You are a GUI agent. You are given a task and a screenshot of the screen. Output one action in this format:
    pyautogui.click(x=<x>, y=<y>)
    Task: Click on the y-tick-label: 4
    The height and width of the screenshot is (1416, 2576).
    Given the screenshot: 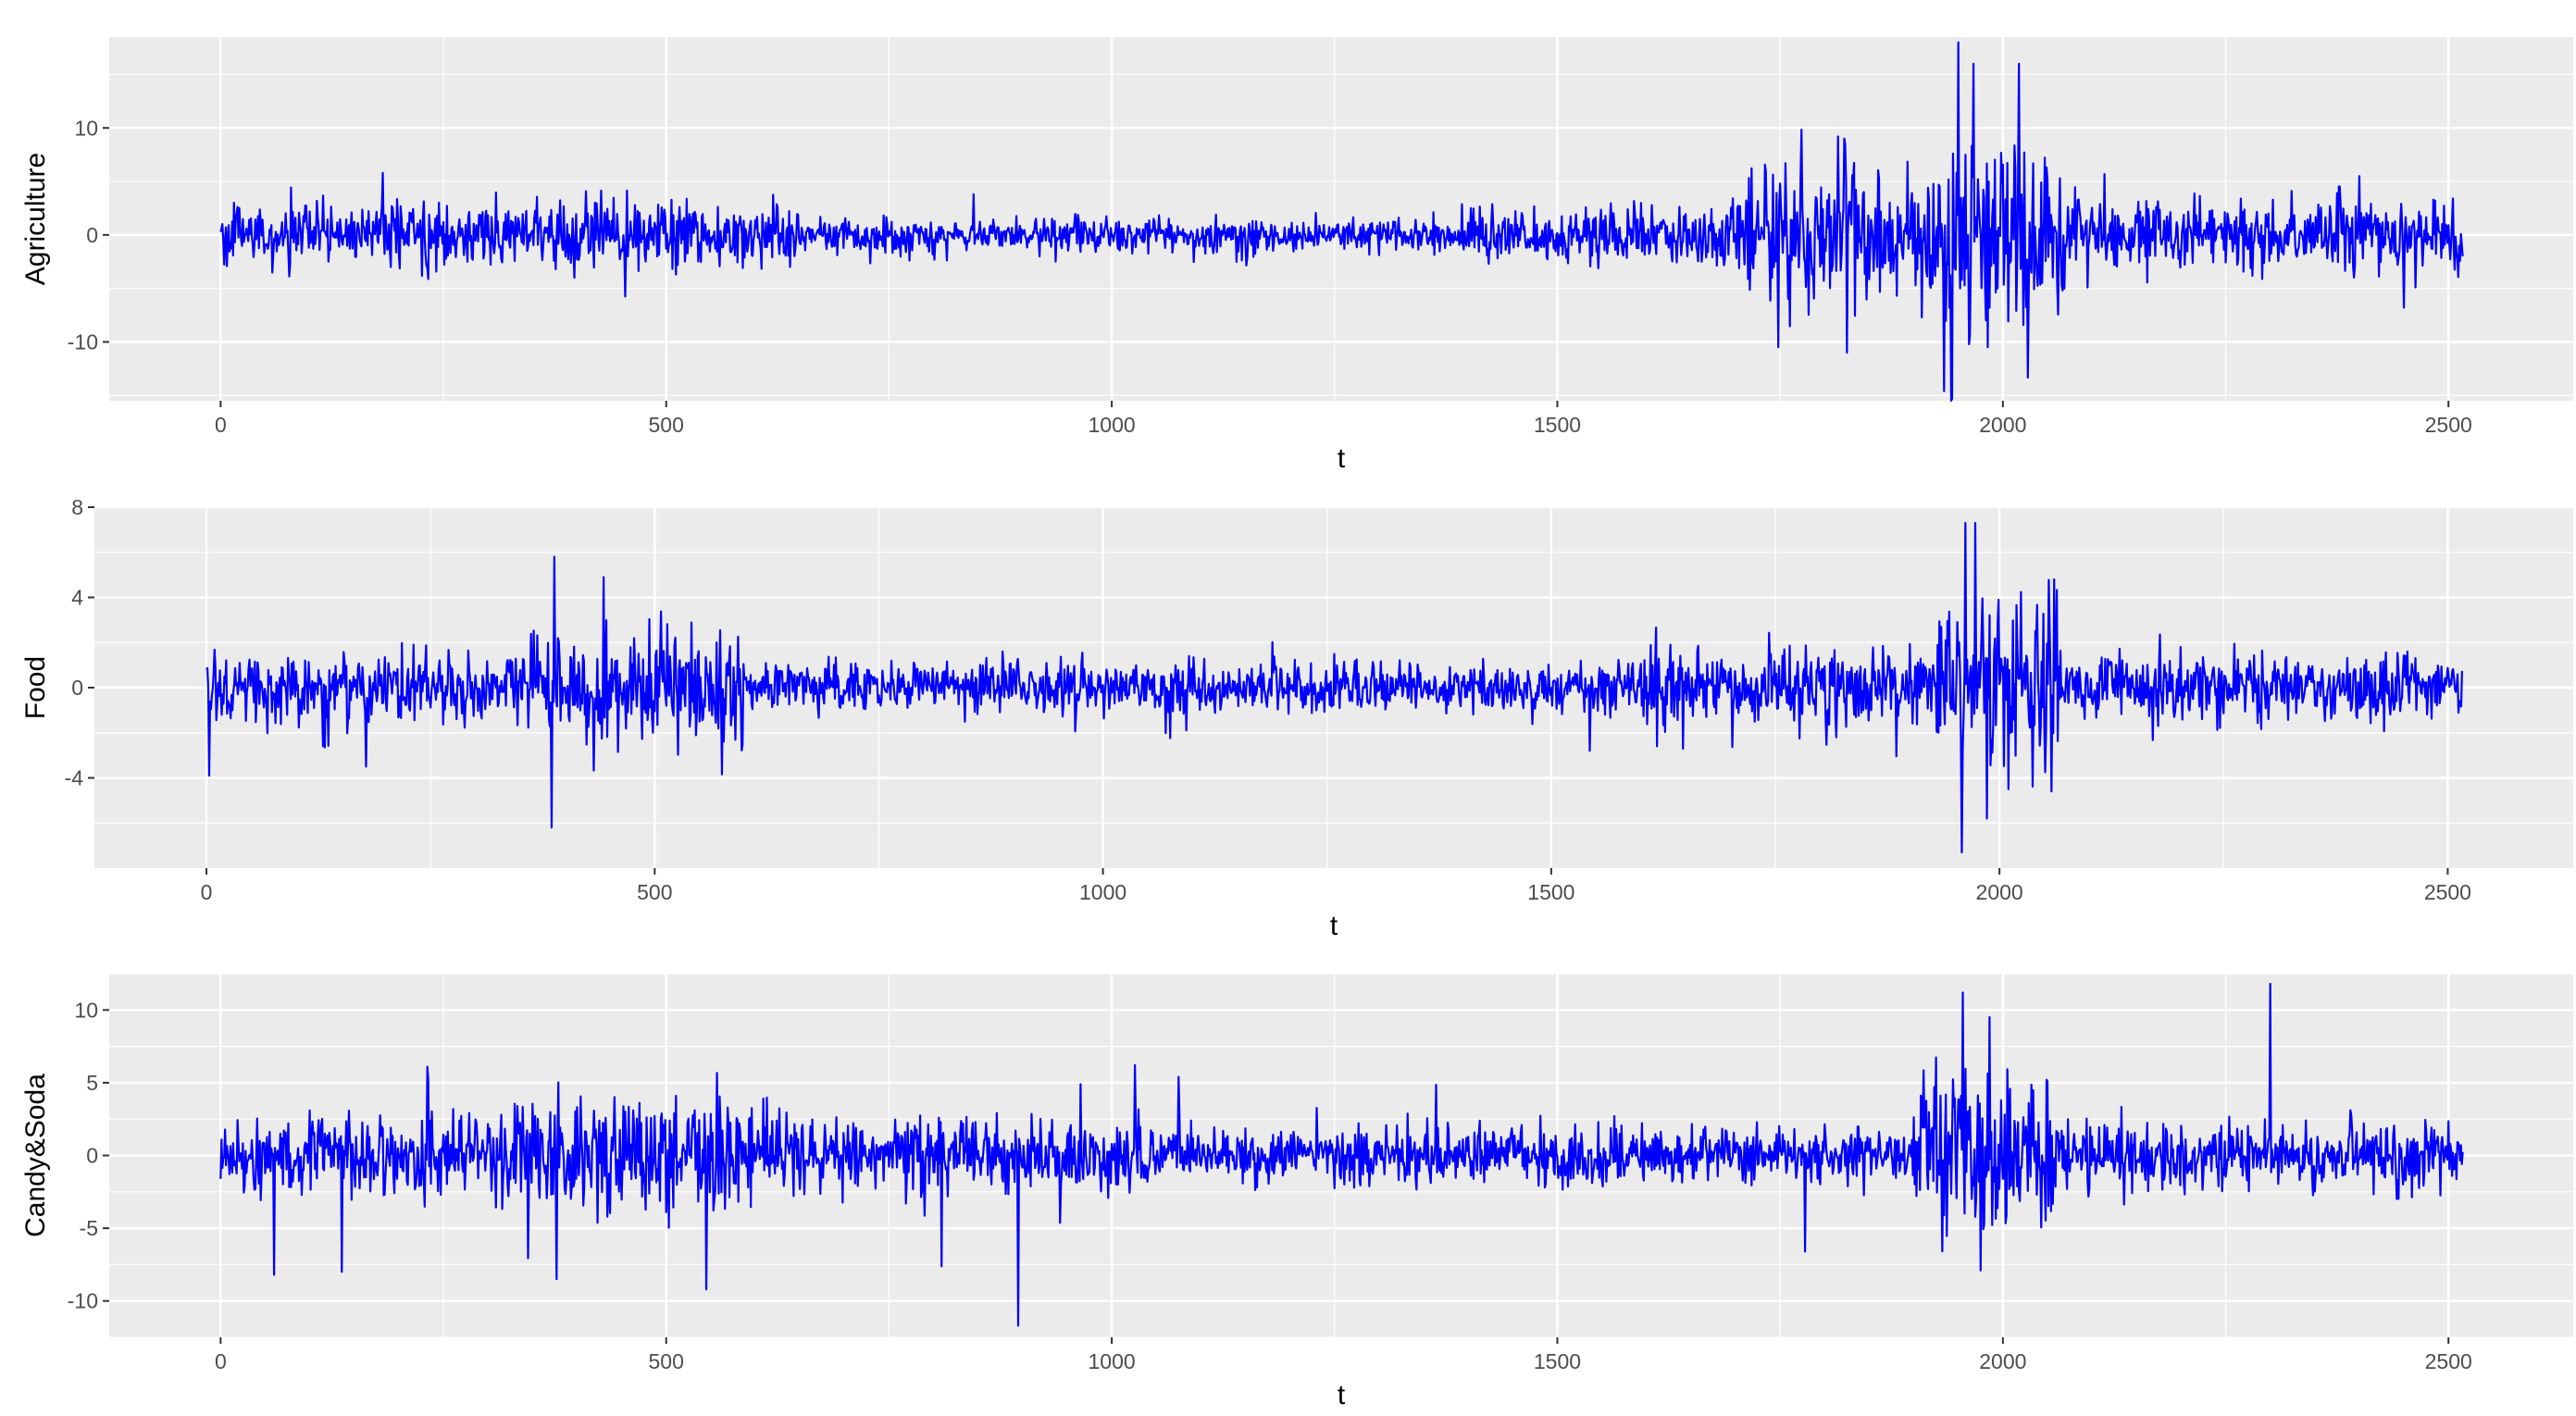 What is the action you would take?
    pyautogui.click(x=77, y=598)
    